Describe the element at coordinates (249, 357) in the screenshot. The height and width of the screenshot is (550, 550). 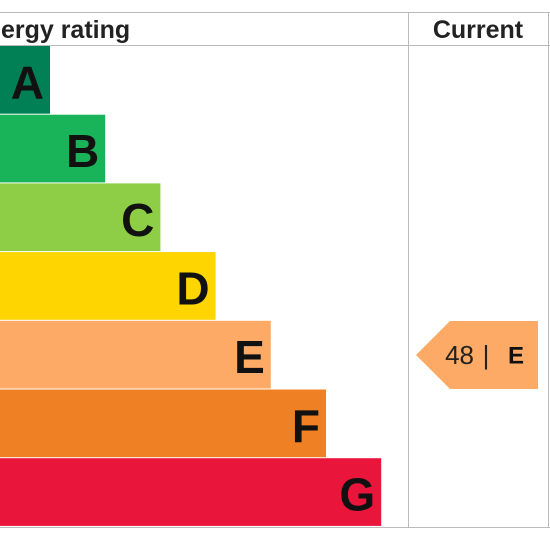
I see `band-letter: E` at that location.